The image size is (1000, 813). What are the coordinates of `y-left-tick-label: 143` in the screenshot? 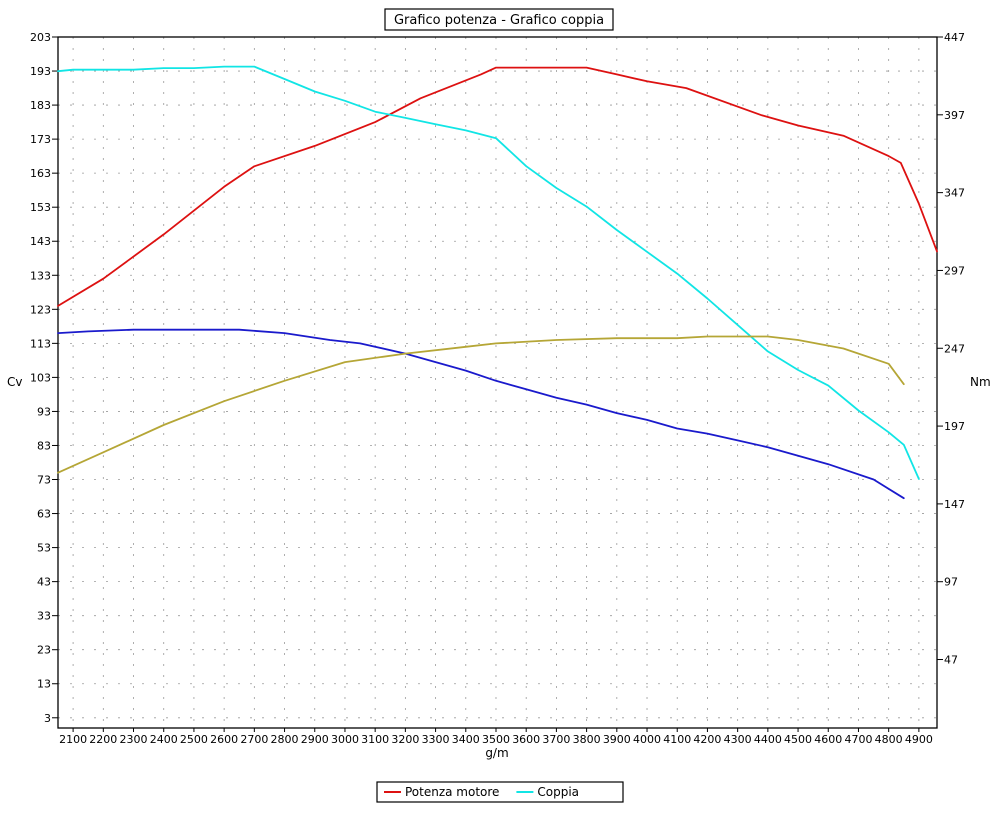 It's located at (40, 241).